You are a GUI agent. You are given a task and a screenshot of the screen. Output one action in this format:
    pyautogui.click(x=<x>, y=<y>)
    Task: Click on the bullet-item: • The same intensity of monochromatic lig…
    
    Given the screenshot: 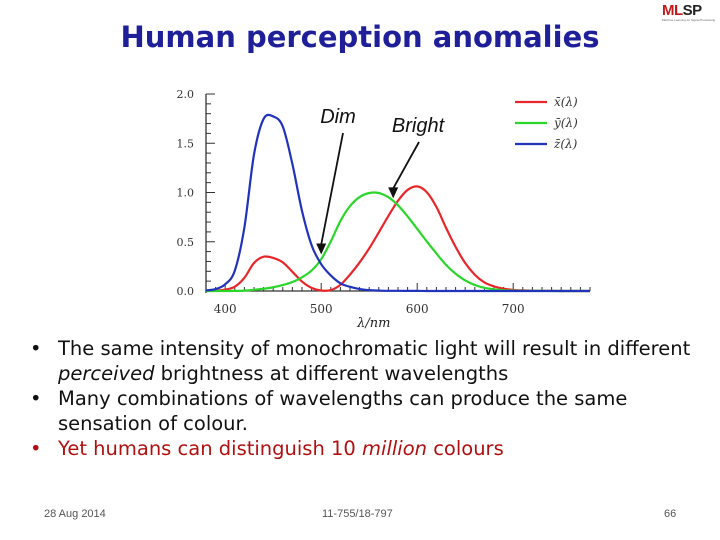 What is the action you would take?
    pyautogui.click(x=360, y=361)
    